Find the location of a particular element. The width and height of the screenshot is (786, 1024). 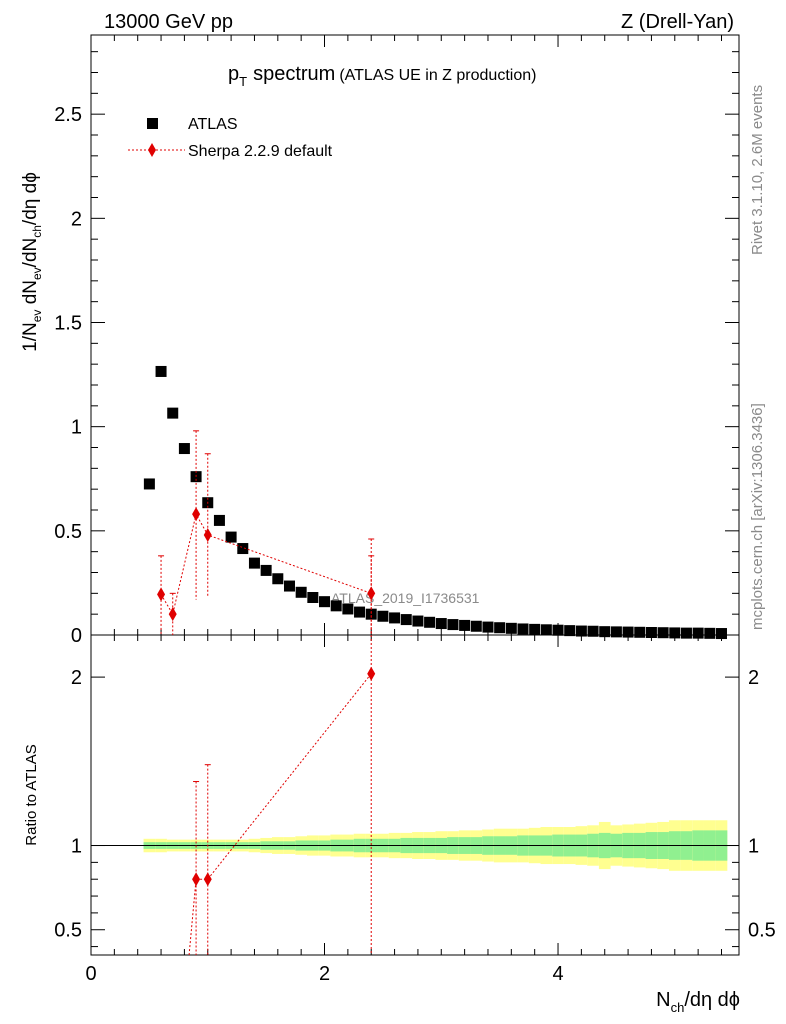

ratio-y-tick-label-right: 2 is located at coordinates (753, 678).